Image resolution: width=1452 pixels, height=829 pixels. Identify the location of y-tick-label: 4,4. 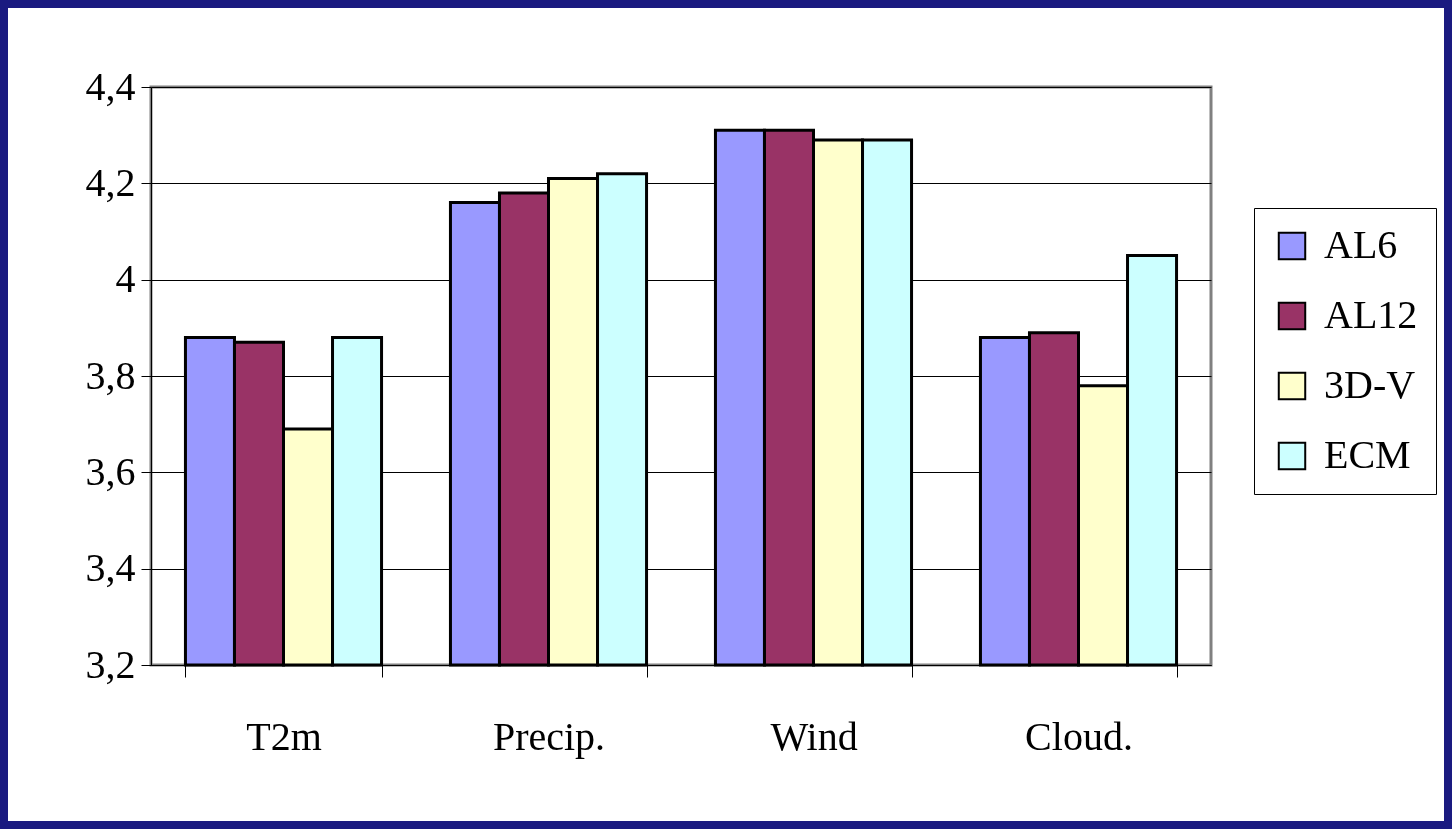
(110, 86).